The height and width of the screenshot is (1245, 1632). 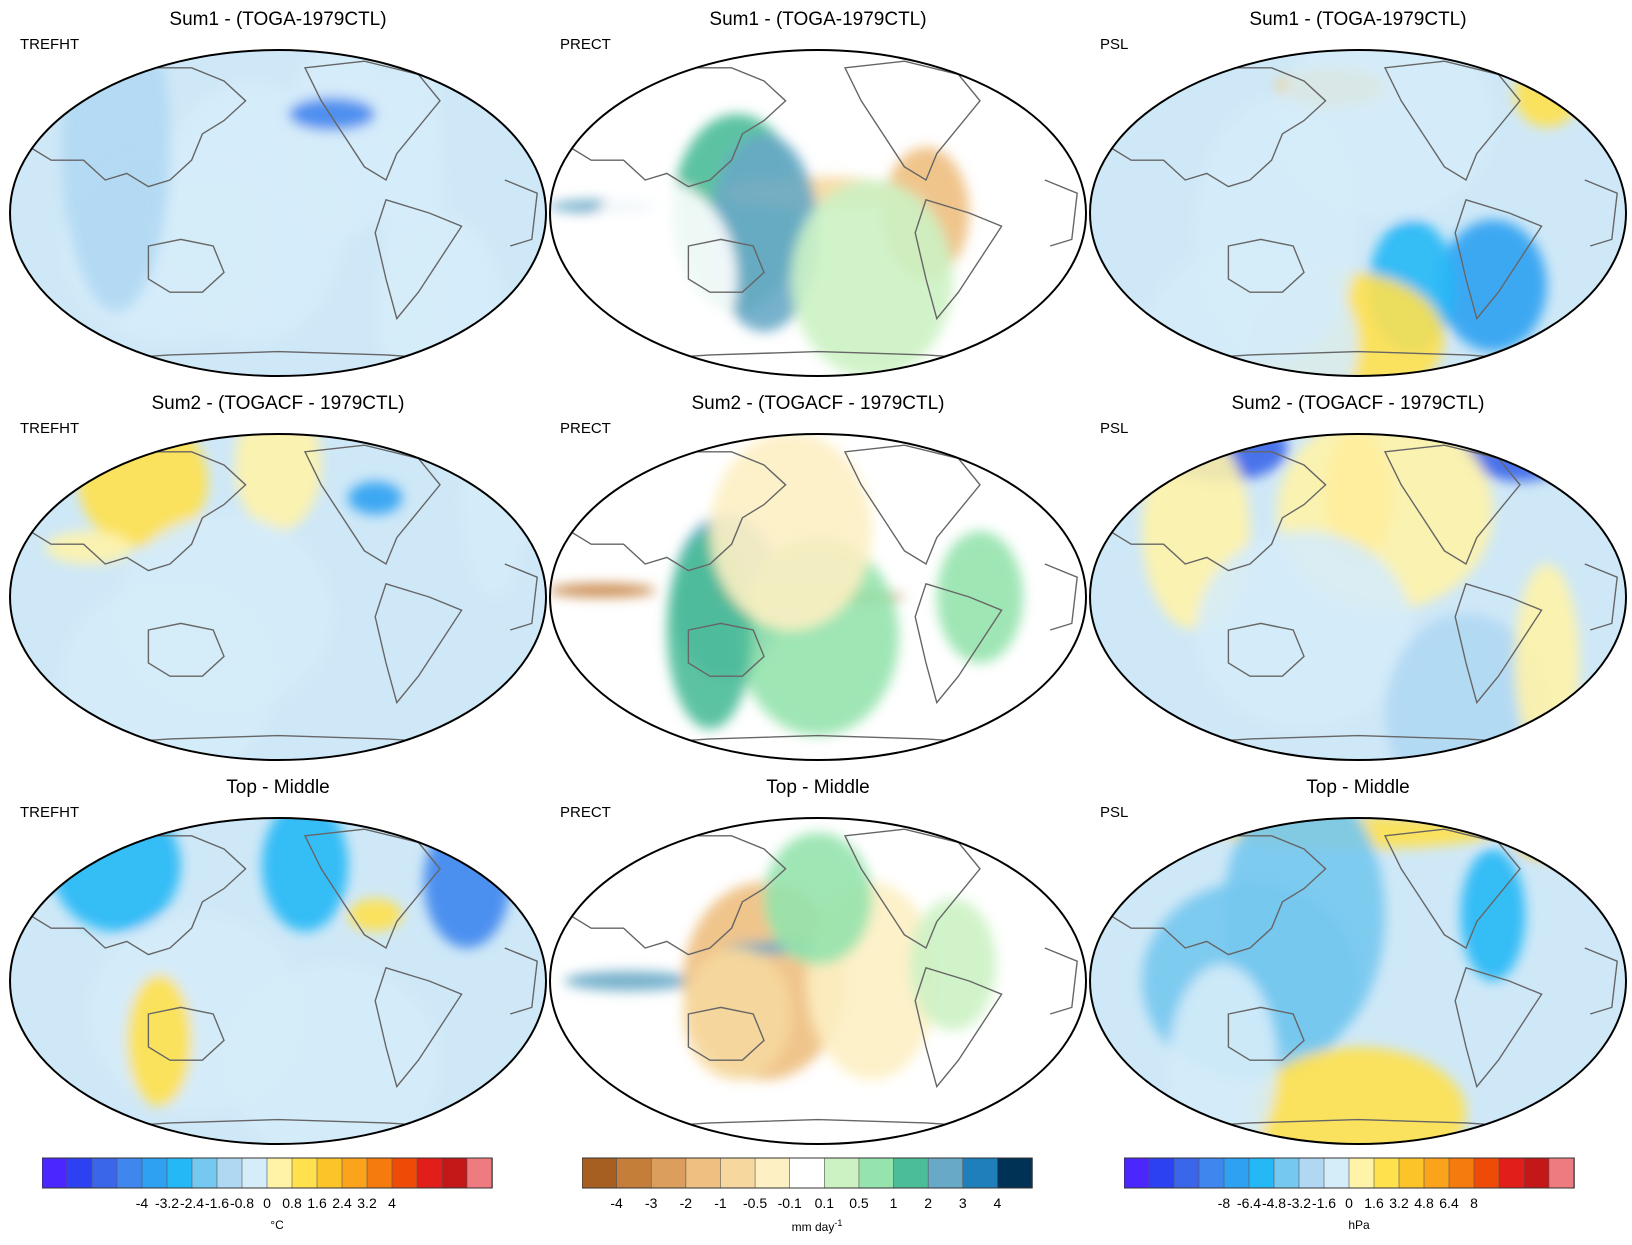 I want to click on variable-label: TREFHT, so click(x=50, y=428).